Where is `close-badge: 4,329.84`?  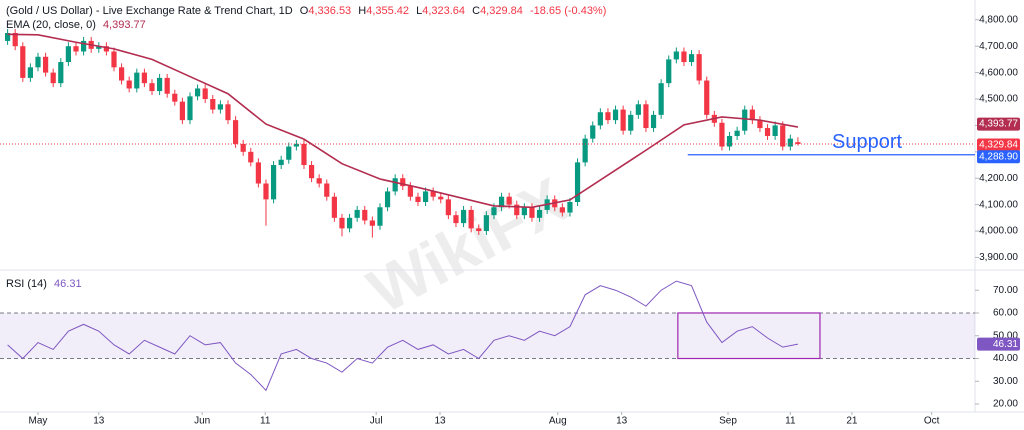
close-badge: 4,329.84 is located at coordinates (998, 145).